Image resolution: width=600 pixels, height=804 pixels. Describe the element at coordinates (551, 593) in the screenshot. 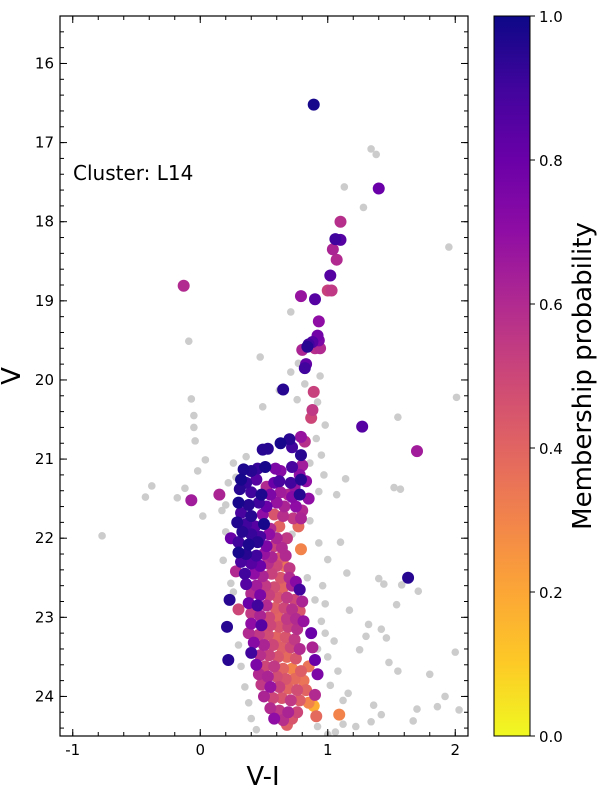

I see `colorbar-tick-label: 0.2` at that location.